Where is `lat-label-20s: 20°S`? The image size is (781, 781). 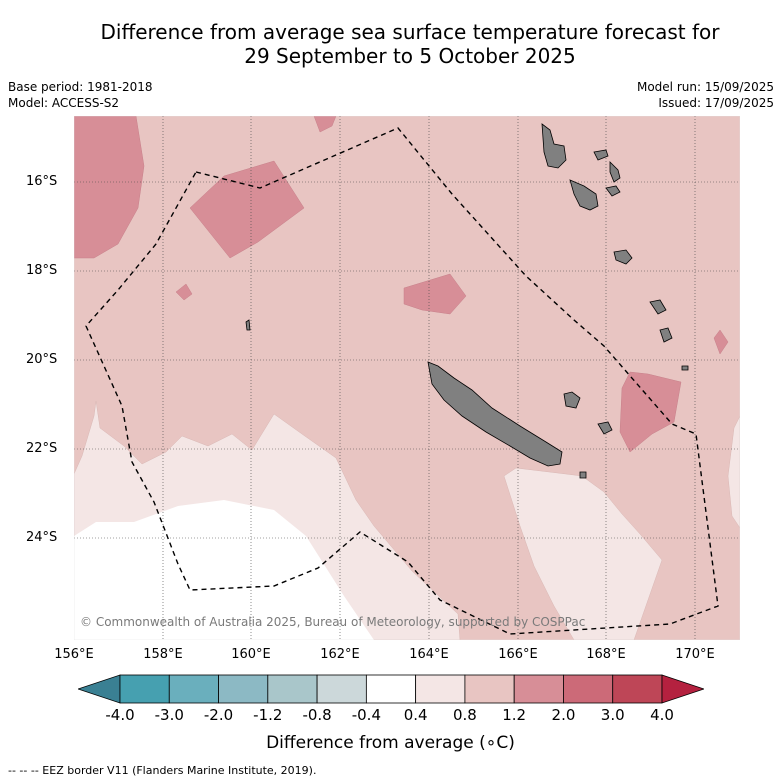
lat-label-20s: 20°S is located at coordinates (42, 359).